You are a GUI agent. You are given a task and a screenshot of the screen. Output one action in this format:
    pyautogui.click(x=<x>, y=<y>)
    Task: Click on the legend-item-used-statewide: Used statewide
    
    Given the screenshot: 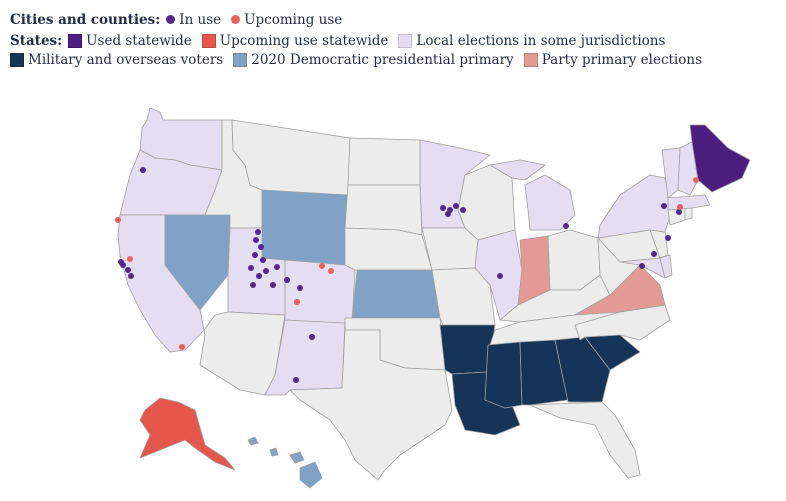 What is the action you would take?
    pyautogui.click(x=130, y=41)
    